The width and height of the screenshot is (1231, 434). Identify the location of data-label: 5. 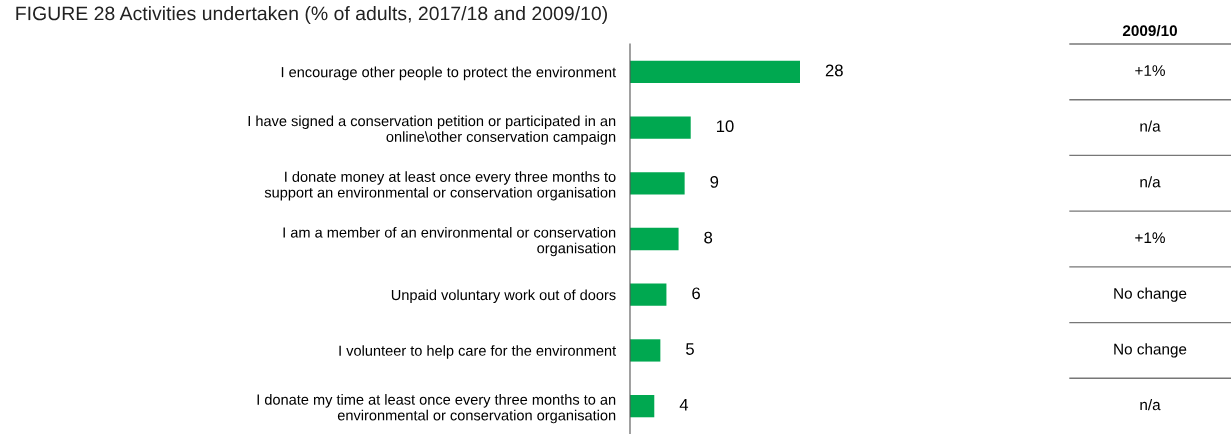
(690, 349).